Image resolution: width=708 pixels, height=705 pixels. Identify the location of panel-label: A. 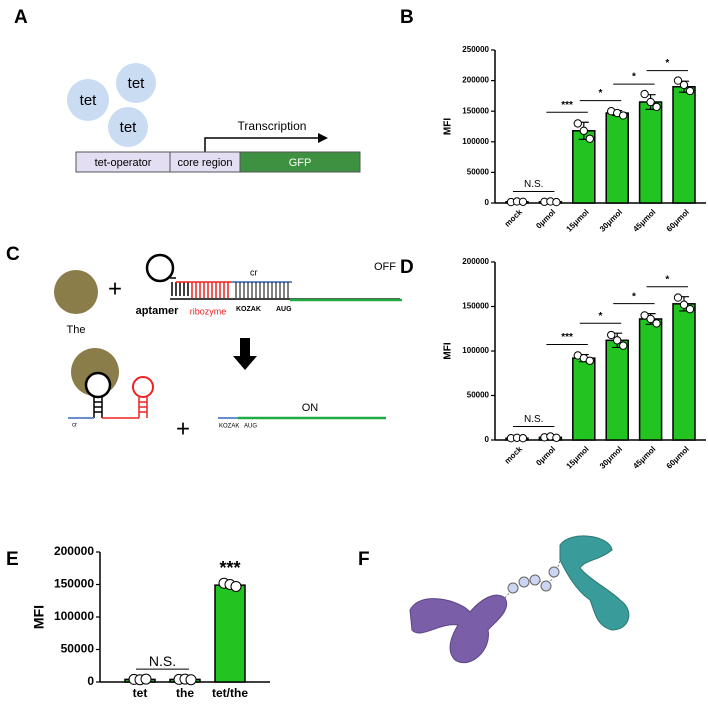
(21, 17).